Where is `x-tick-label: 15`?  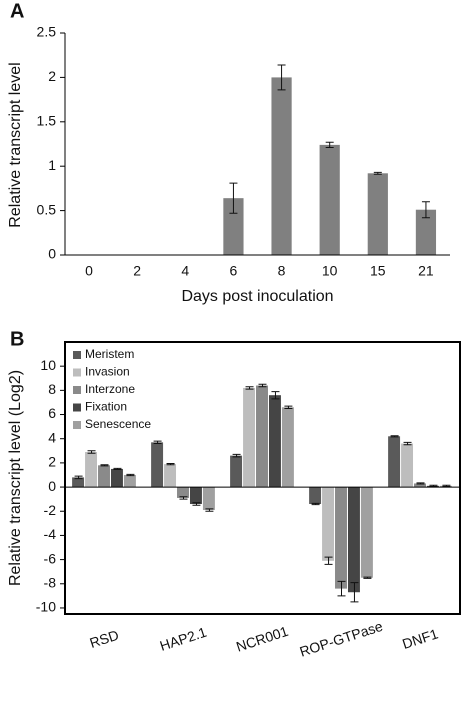
x-tick-label: 15 is located at coordinates (378, 271).